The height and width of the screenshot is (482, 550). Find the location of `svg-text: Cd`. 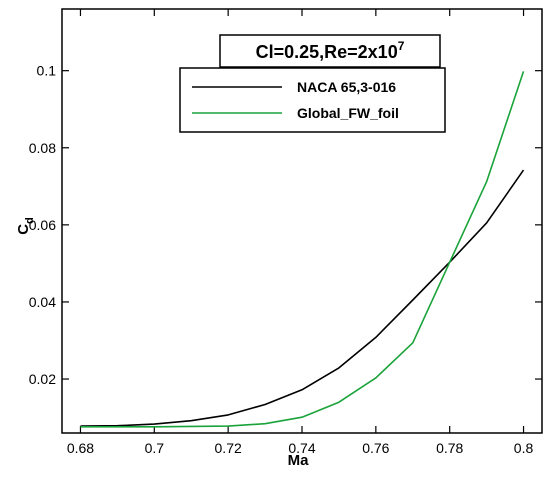

svg-text: Cd is located at coordinates (25, 226).